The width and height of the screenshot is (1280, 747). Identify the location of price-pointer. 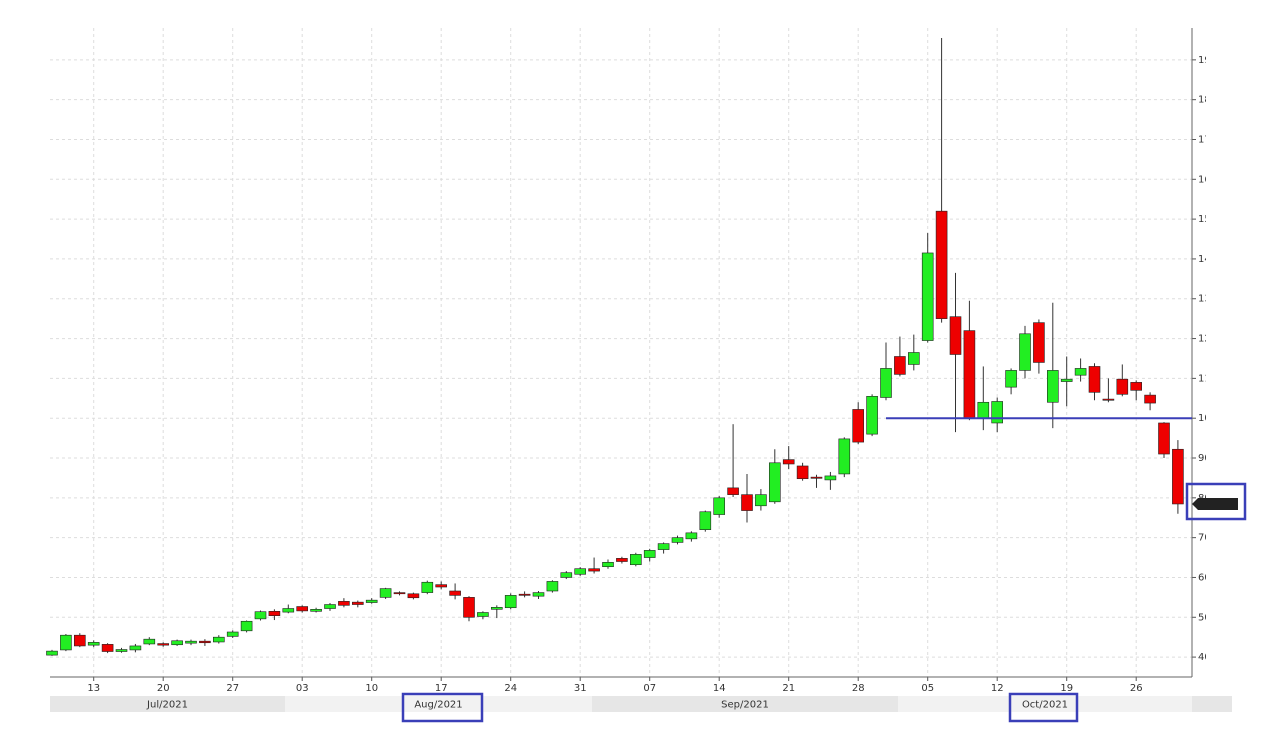
(1215, 503).